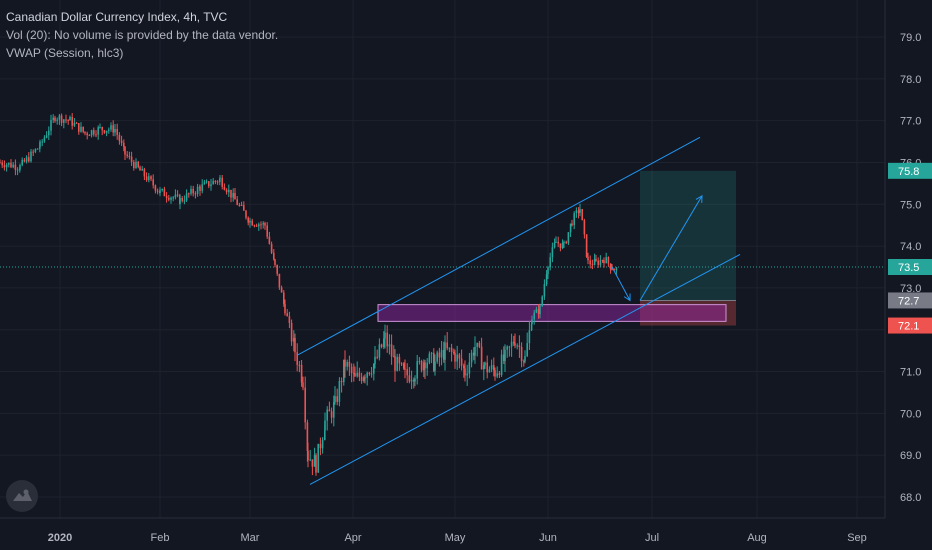  I want to click on price-label-text: 75.8, so click(908, 172).